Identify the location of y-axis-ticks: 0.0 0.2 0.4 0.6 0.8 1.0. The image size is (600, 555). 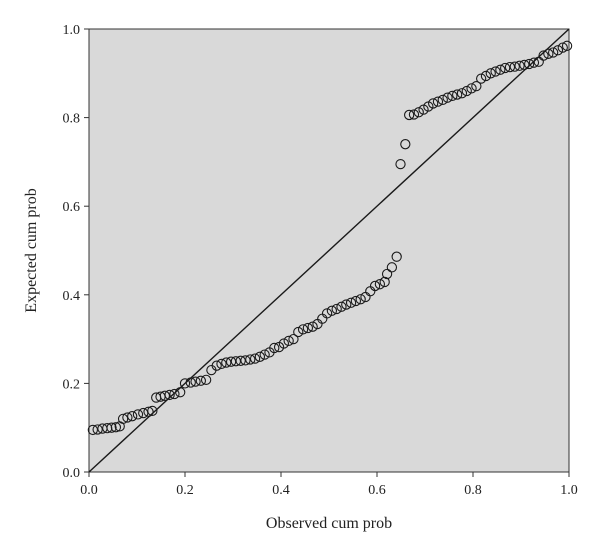
(76, 252).